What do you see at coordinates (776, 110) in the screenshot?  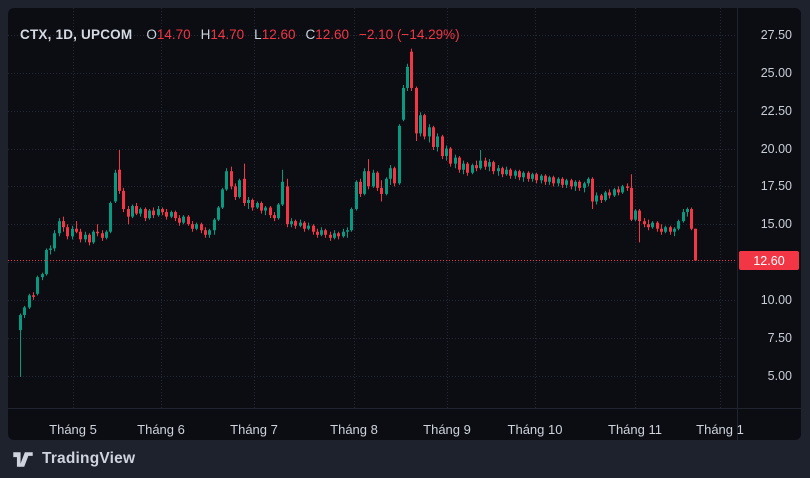 I see `price-tick-label: 22.50` at bounding box center [776, 110].